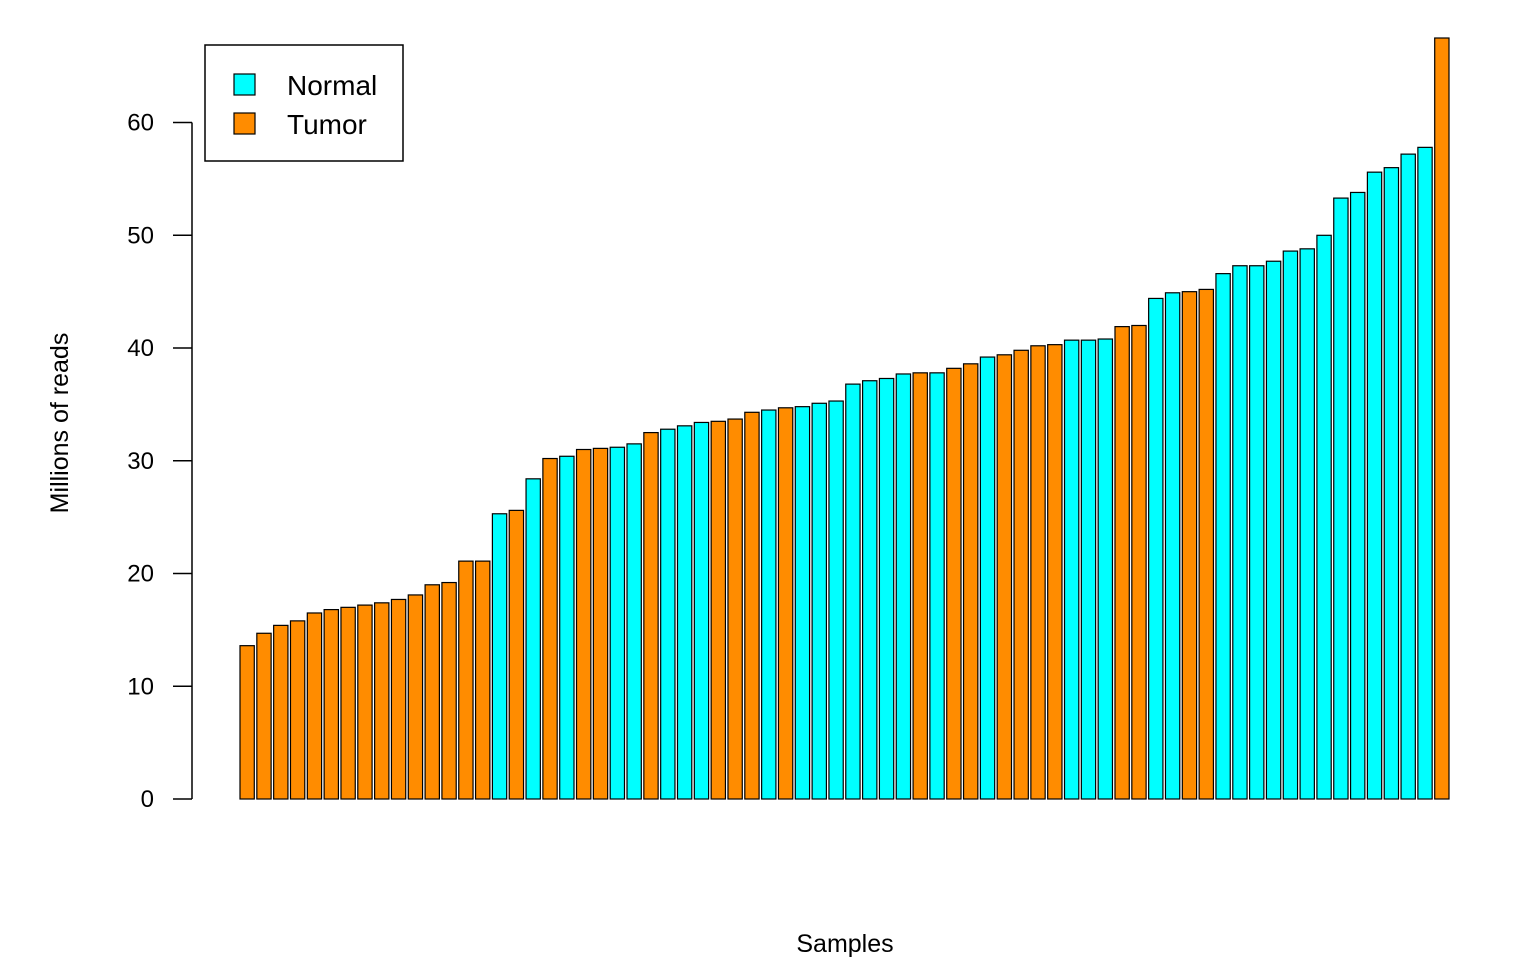 This screenshot has width=1536, height=960. What do you see at coordinates (327, 124) in the screenshot?
I see `legend-label-tumor: Tumor` at bounding box center [327, 124].